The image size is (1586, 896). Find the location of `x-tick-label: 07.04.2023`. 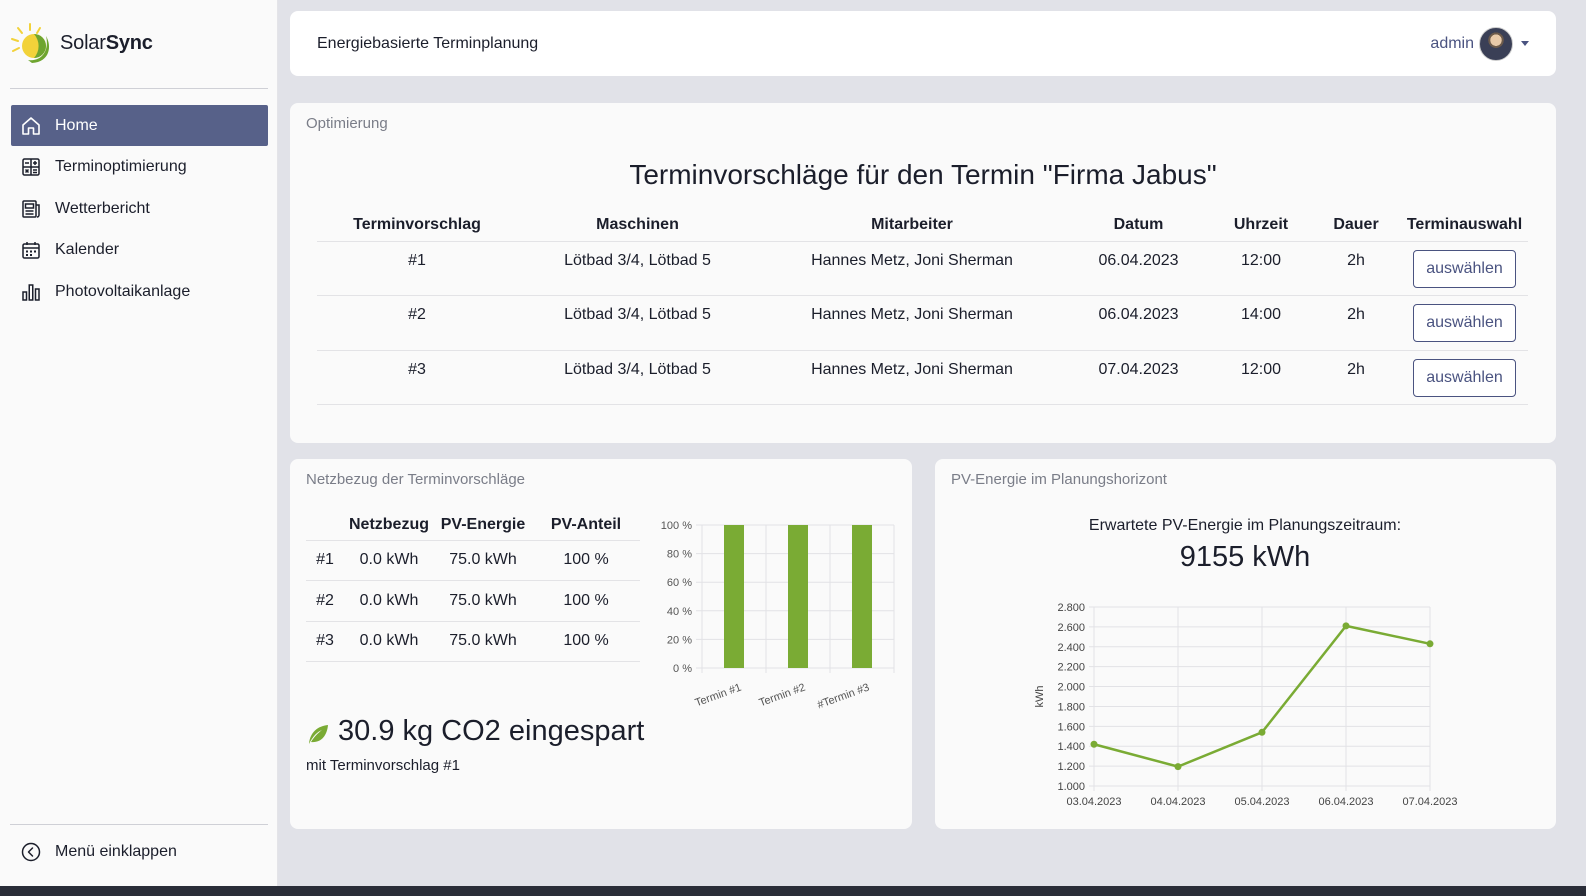

x-tick-label: 07.04.2023 is located at coordinates (1429, 802).